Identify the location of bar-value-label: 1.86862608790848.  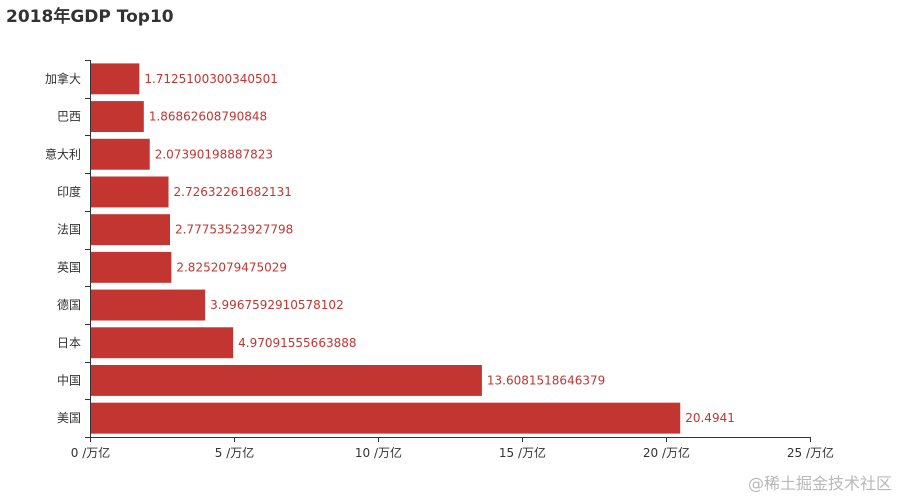
(208, 117).